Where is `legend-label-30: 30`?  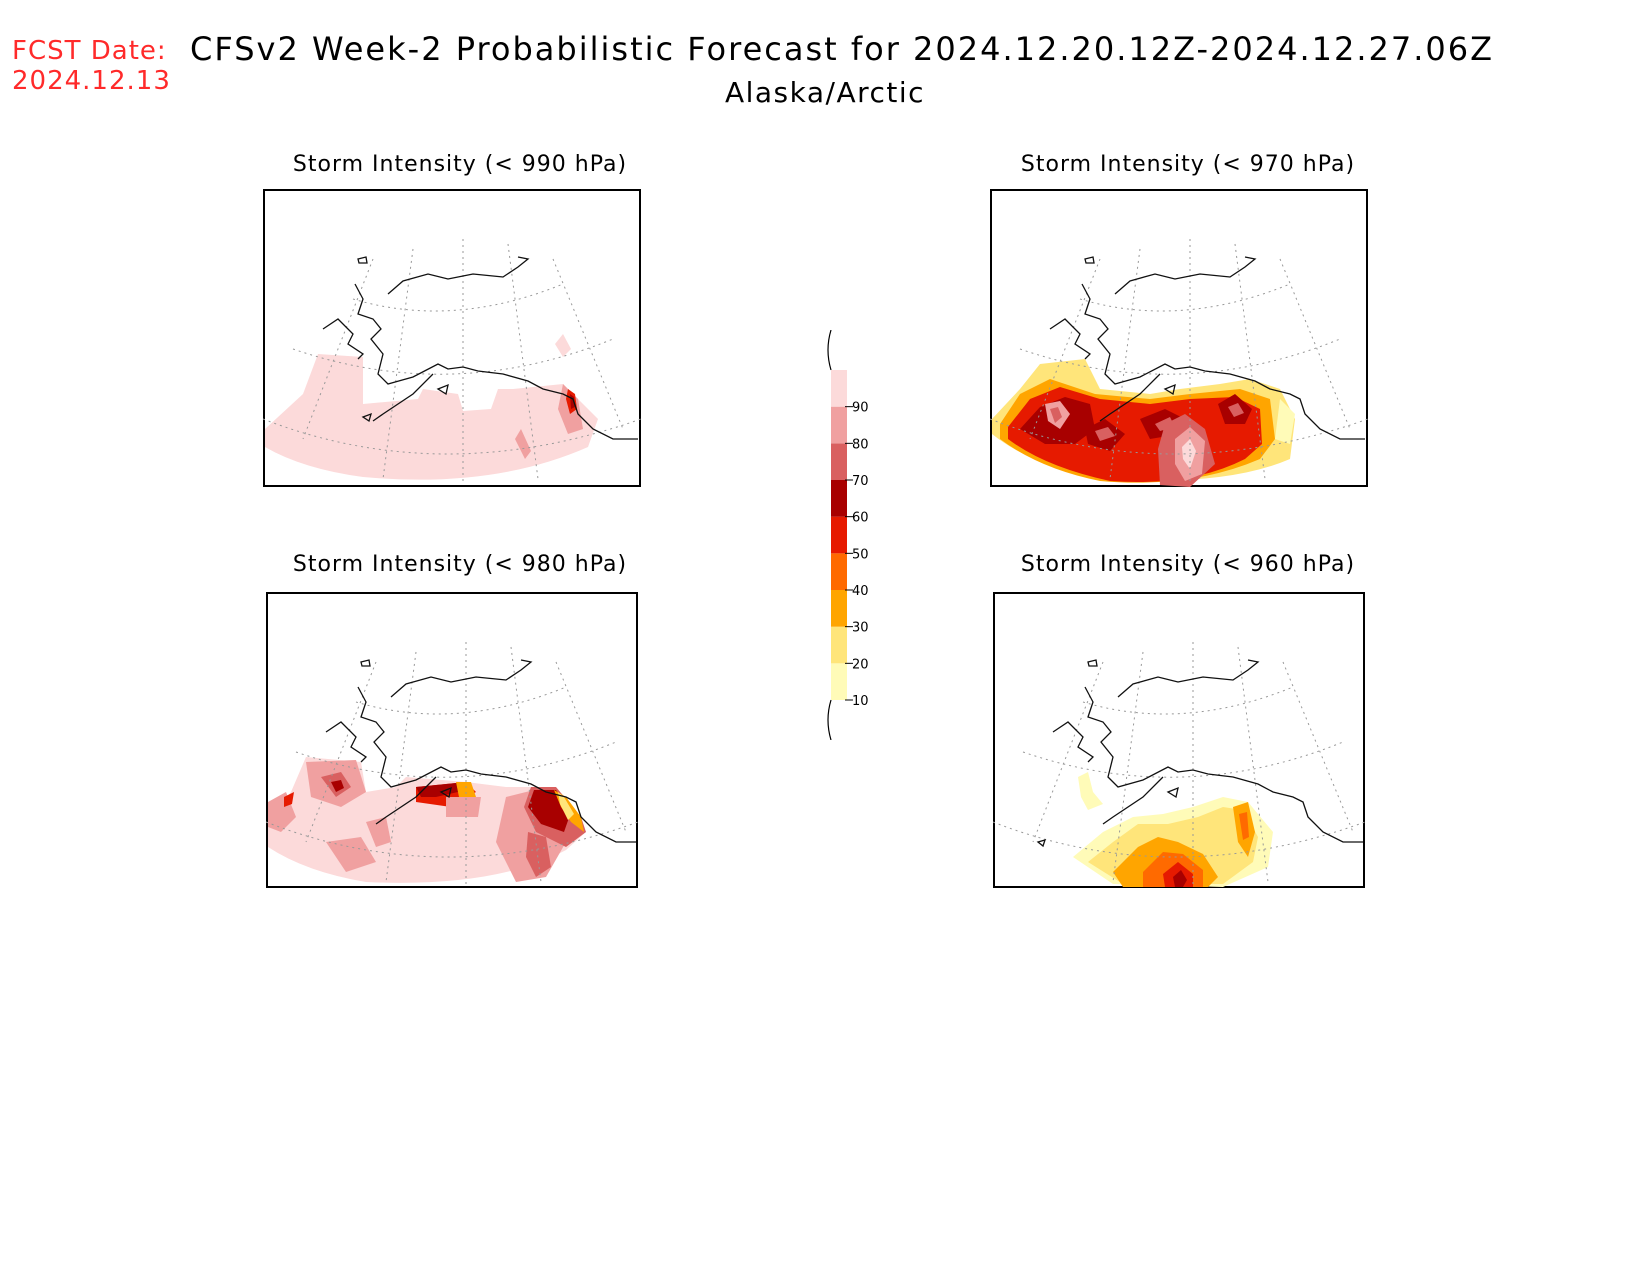
legend-label-30: 30 is located at coordinates (860, 628).